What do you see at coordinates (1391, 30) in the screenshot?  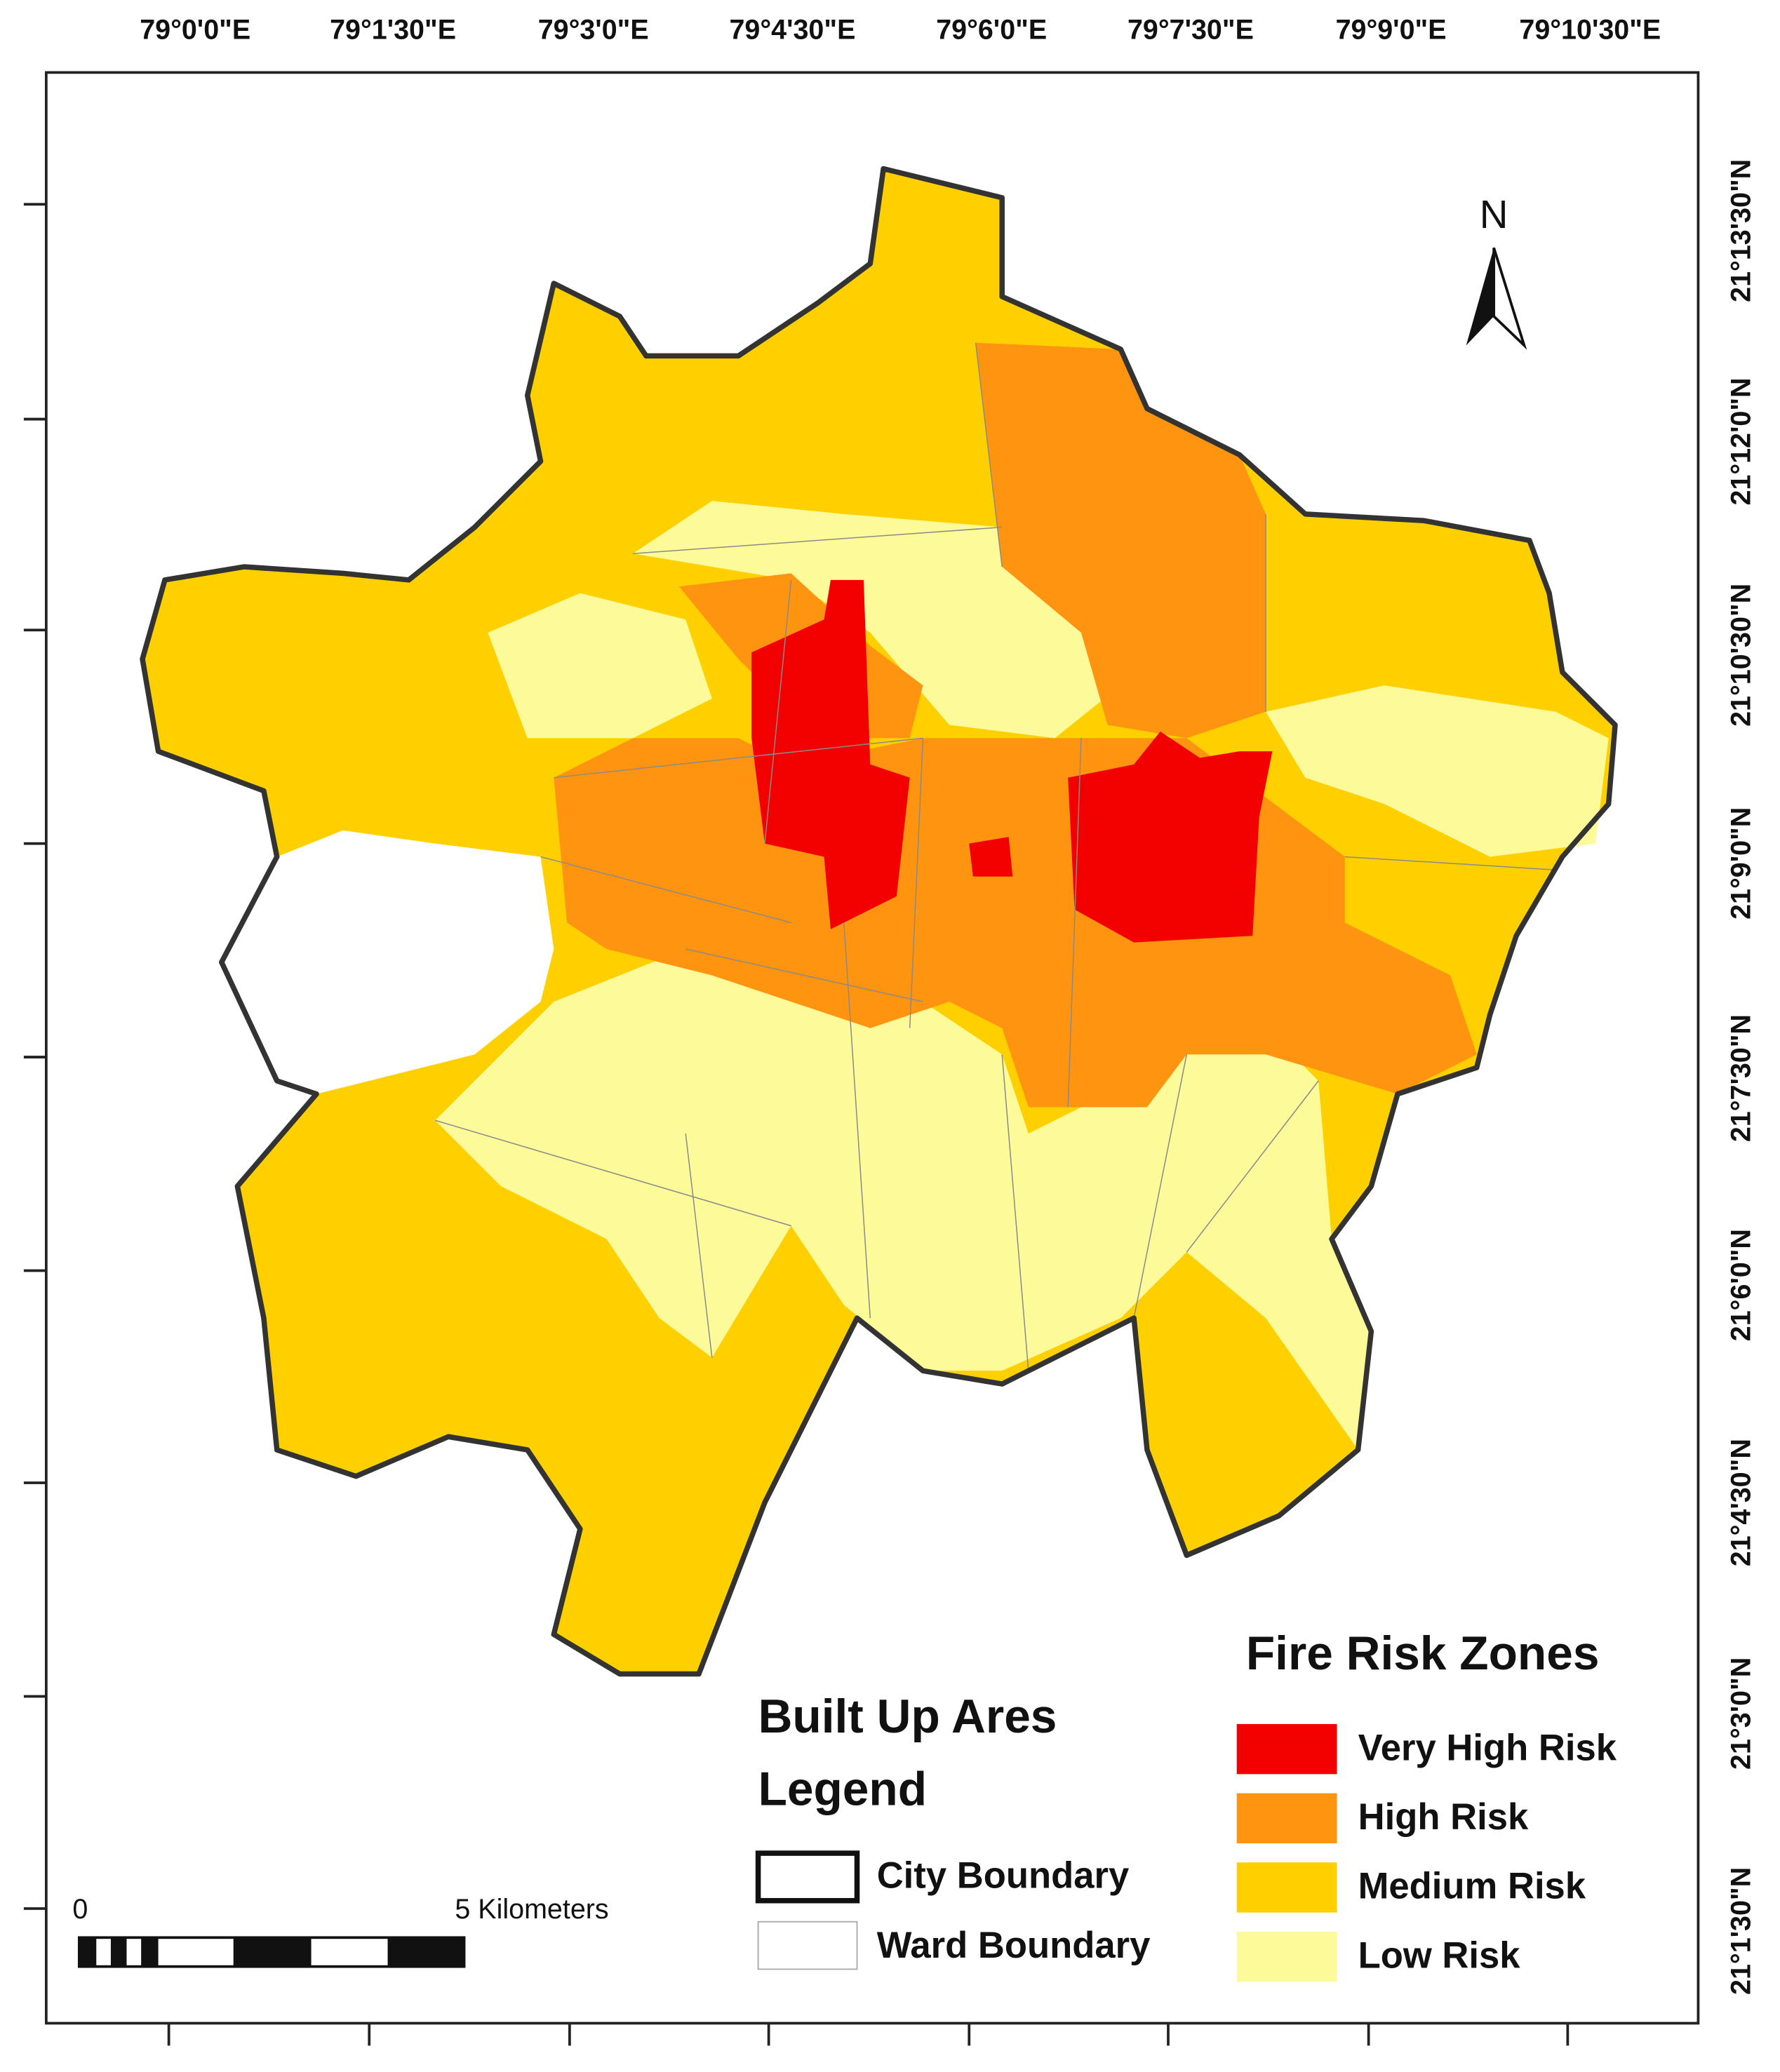 I see `longitude-label: 79°9'0"E` at bounding box center [1391, 30].